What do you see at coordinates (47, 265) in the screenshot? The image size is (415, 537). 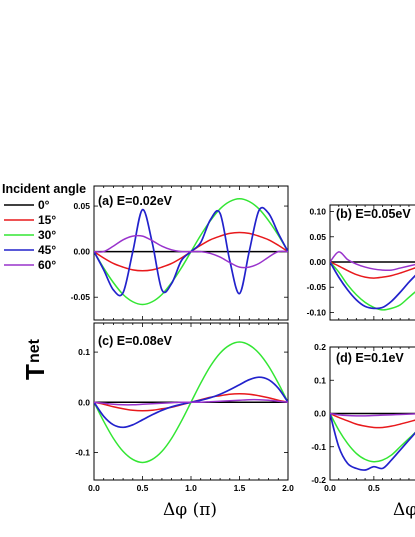 I see `legend-entry-label: 60°` at bounding box center [47, 265].